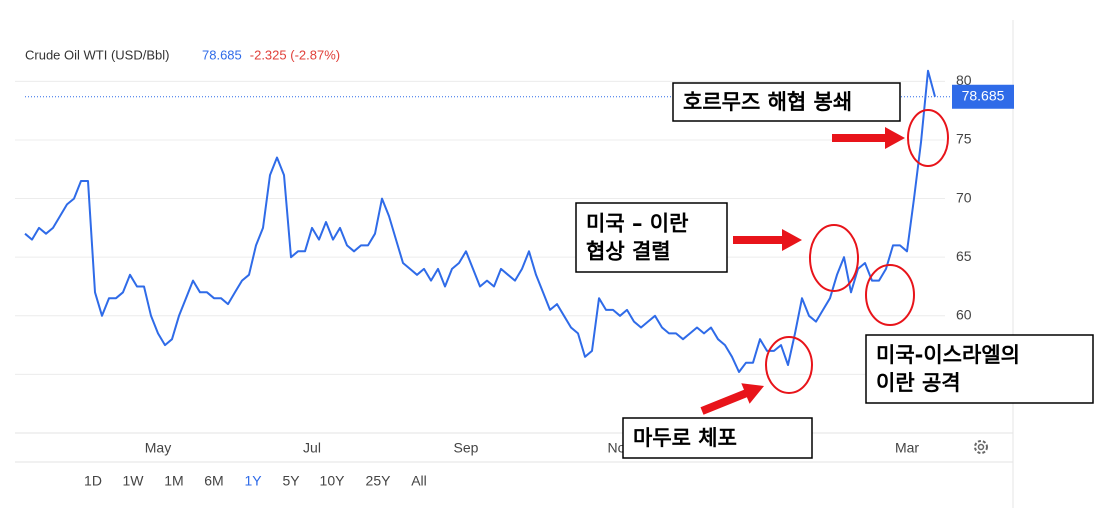 The width and height of the screenshot is (1117, 508). Describe the element at coordinates (964, 314) in the screenshot. I see `y-tick-label: 60` at that location.